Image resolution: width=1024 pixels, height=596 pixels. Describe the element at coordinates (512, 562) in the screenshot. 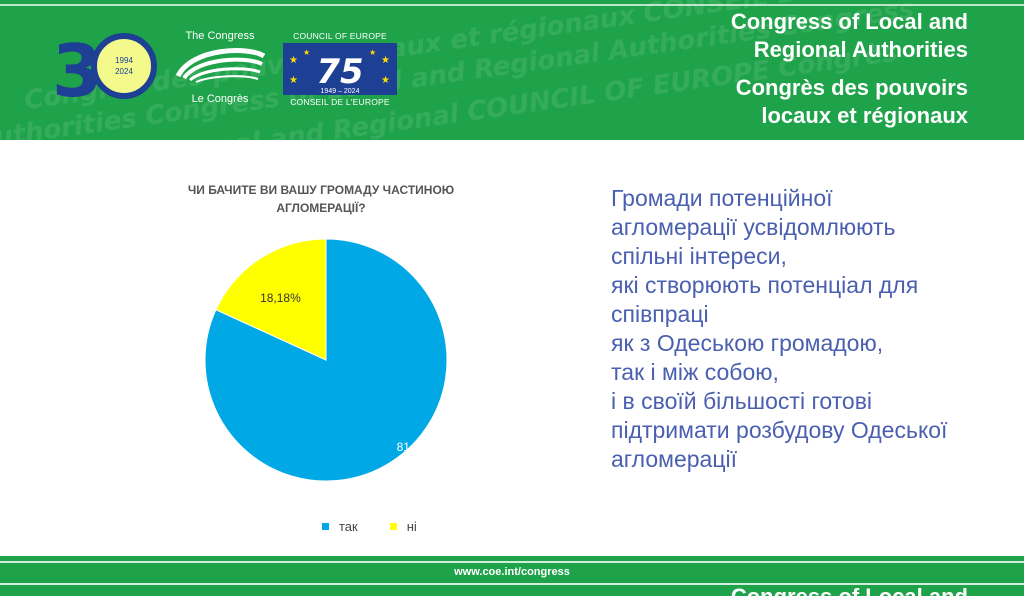

I see `footer-line-top` at that location.